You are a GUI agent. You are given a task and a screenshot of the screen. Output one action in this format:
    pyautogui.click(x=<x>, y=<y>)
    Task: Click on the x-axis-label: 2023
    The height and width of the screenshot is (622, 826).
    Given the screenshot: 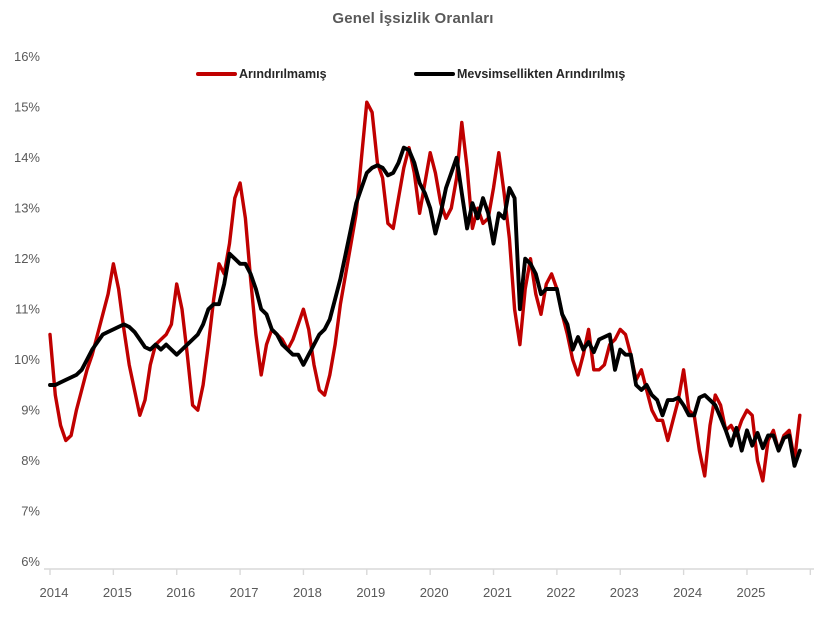 What is the action you would take?
    pyautogui.click(x=624, y=592)
    